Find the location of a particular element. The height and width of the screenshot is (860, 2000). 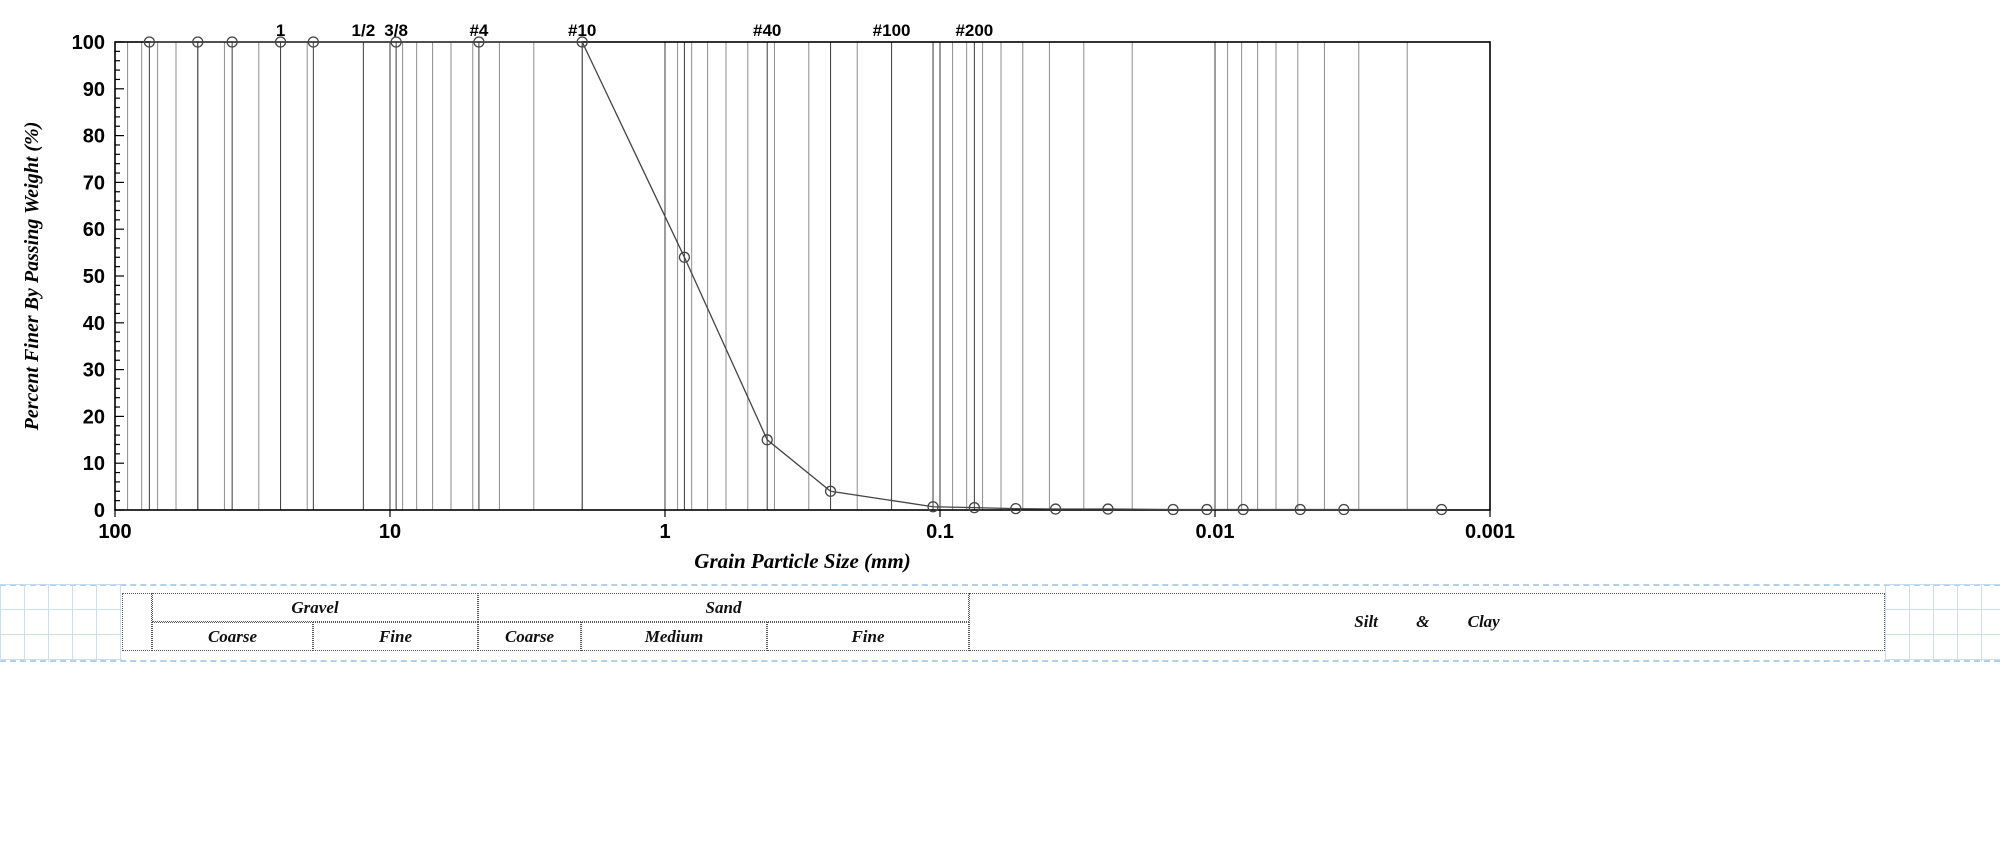

x-tick-label: 100 is located at coordinates (114, 532).